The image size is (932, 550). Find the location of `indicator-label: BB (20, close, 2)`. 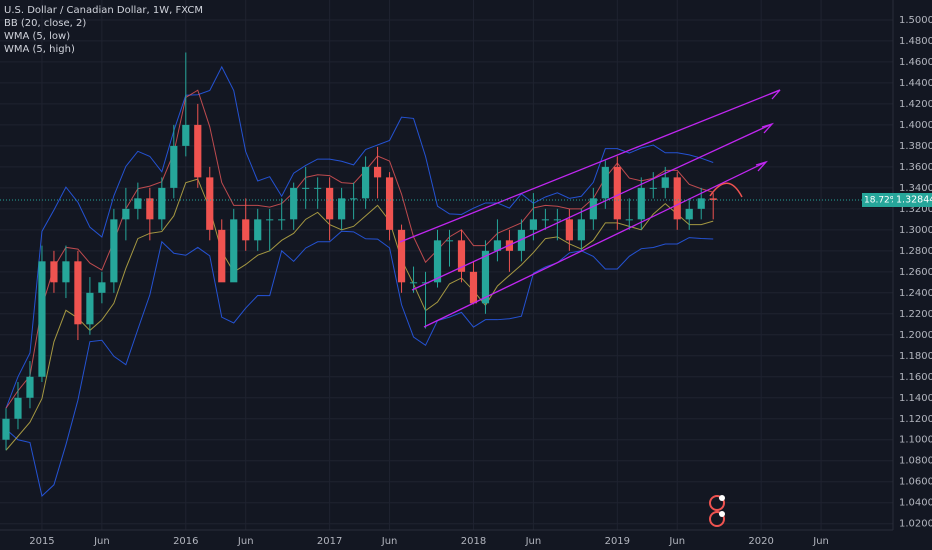

indicator-label: BB (20, close, 2) is located at coordinates (45, 23).